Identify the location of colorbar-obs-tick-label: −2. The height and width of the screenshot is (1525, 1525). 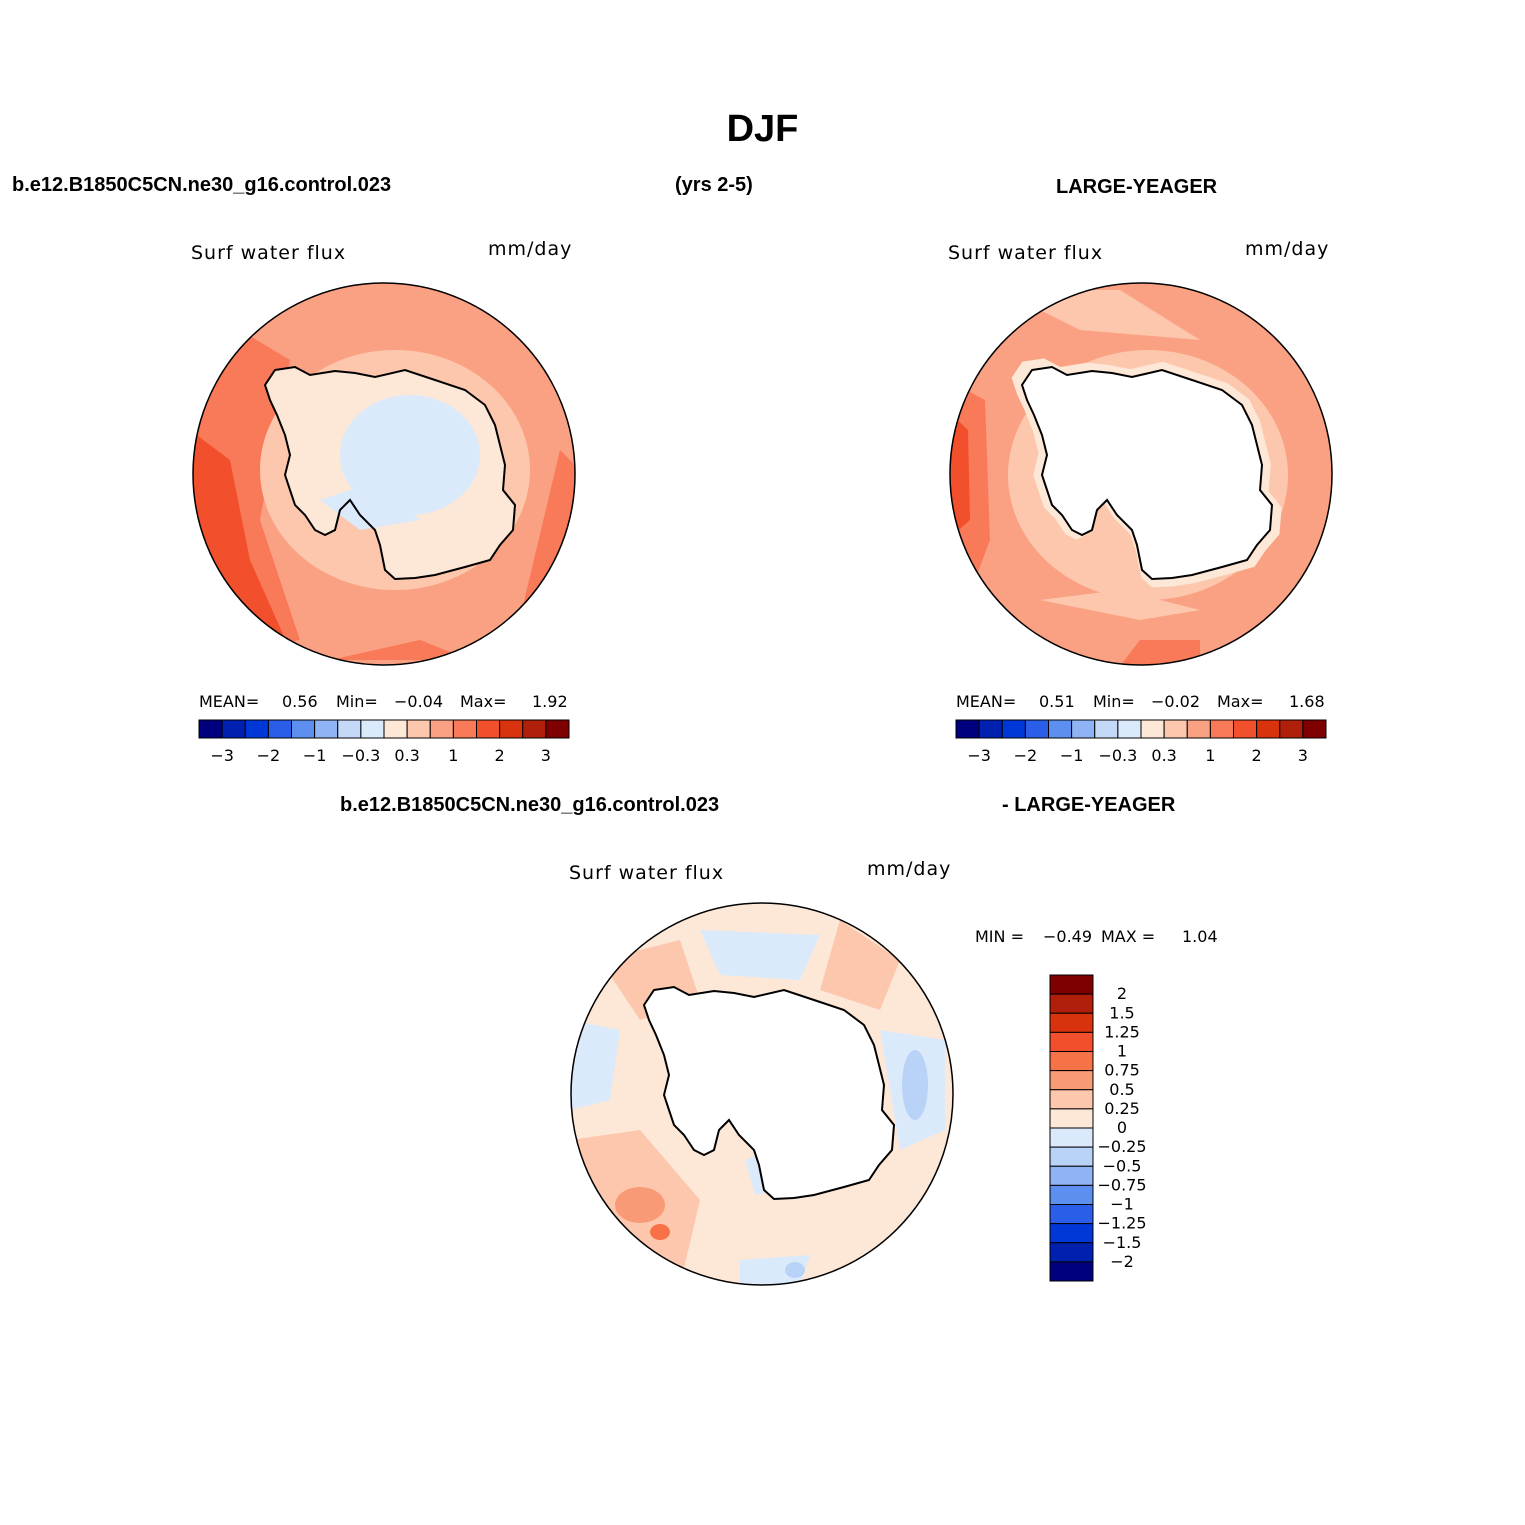
(1026, 755).